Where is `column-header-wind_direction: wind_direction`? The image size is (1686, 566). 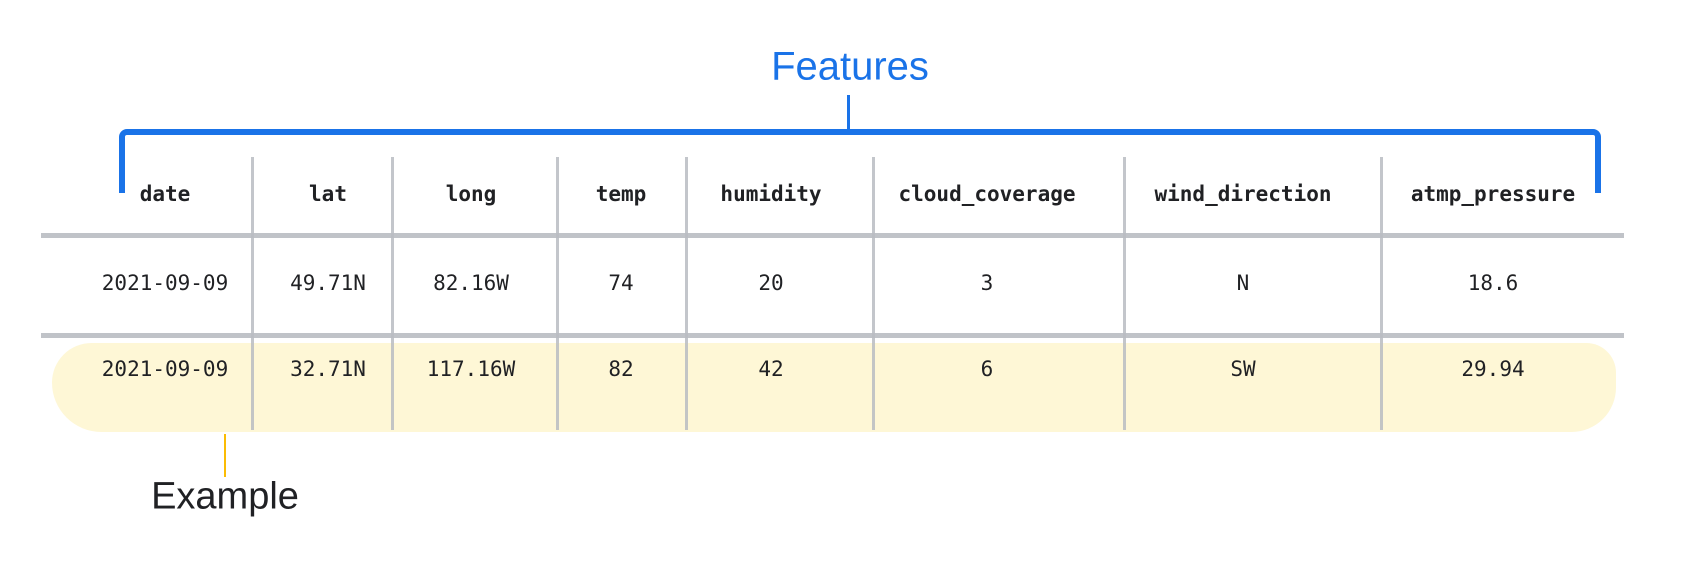 column-header-wind_direction: wind_direction is located at coordinates (1243, 194).